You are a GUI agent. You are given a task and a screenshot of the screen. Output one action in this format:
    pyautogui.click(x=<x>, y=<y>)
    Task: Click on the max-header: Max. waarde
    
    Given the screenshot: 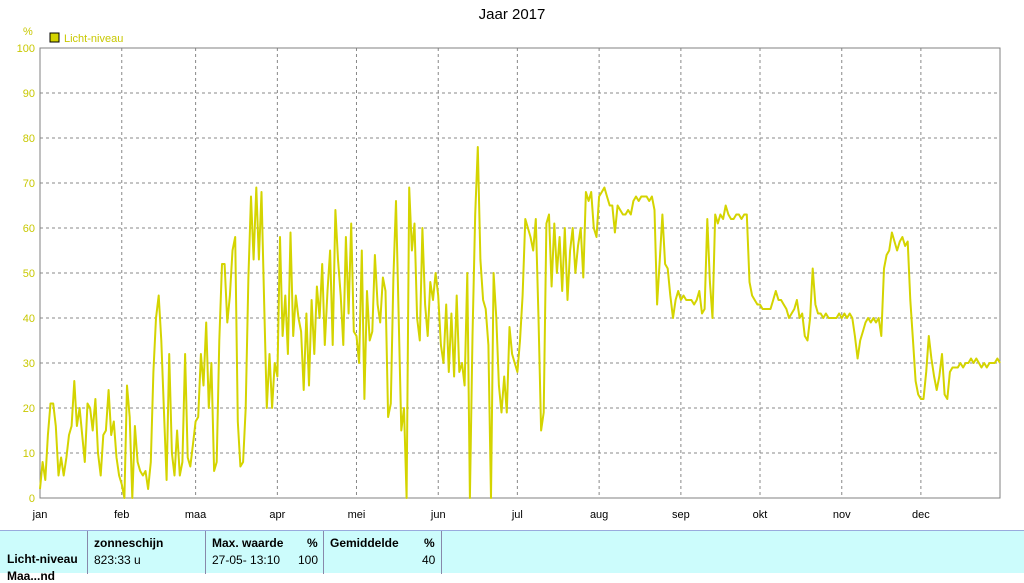 What is the action you would take?
    pyautogui.click(x=248, y=543)
    